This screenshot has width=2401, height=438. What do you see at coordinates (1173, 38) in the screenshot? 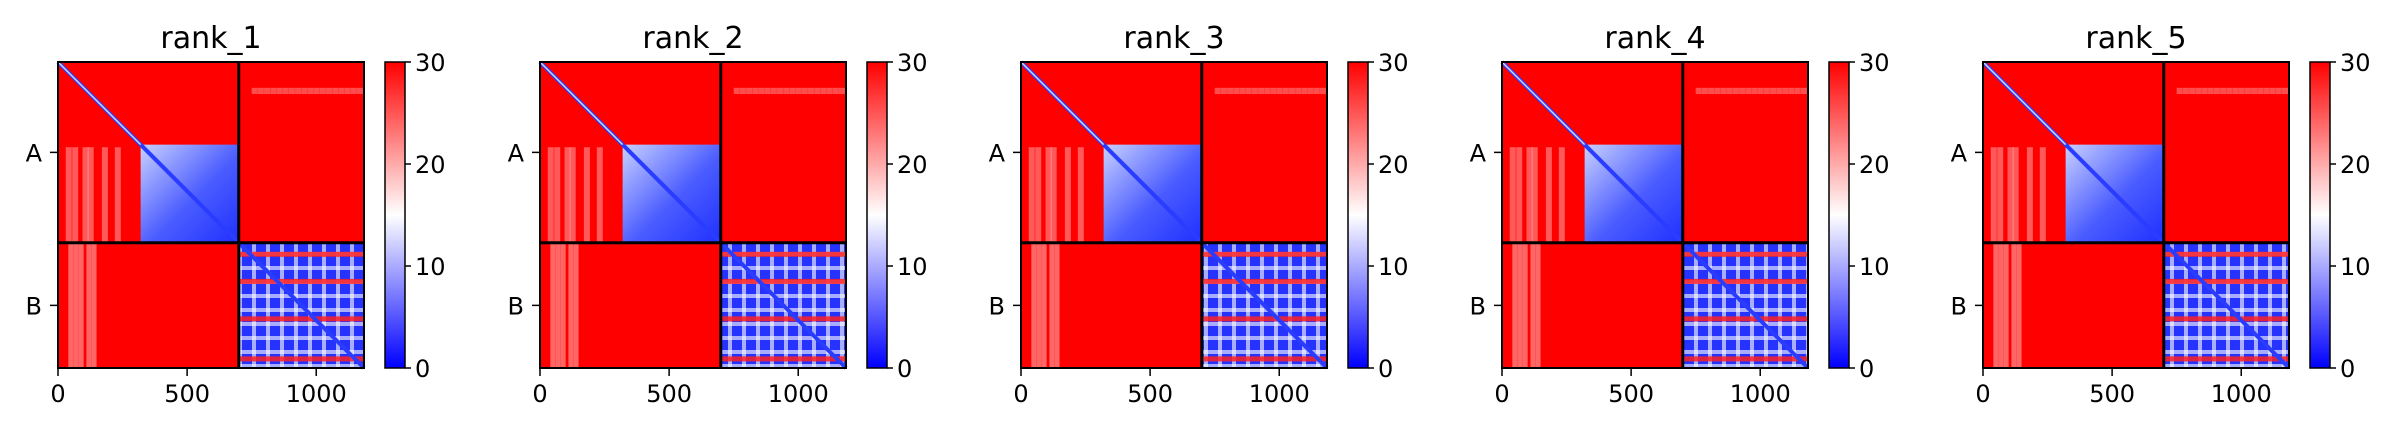
I see `panel-title: rank_3` at bounding box center [1173, 38].